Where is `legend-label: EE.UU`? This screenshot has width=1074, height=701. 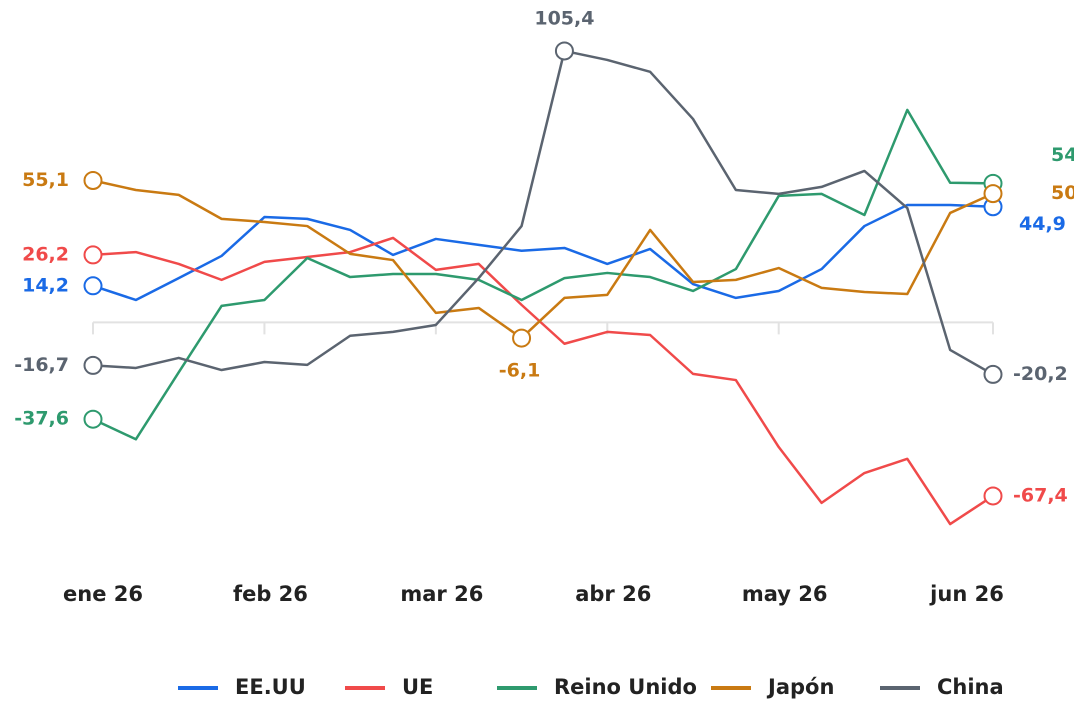
legend-label: EE.UU is located at coordinates (270, 687).